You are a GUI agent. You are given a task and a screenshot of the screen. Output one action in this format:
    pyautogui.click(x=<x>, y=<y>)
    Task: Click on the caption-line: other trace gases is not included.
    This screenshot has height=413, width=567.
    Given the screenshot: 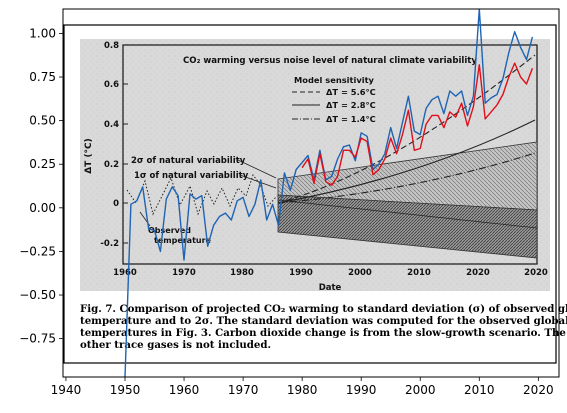 What is the action you would take?
    pyautogui.click(x=175, y=345)
    